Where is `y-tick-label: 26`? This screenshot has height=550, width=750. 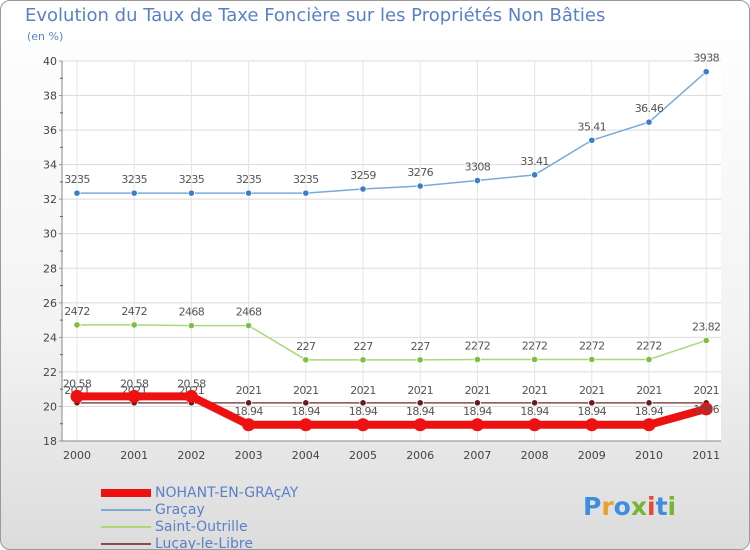 y-tick-label: 26 is located at coordinates (50, 303).